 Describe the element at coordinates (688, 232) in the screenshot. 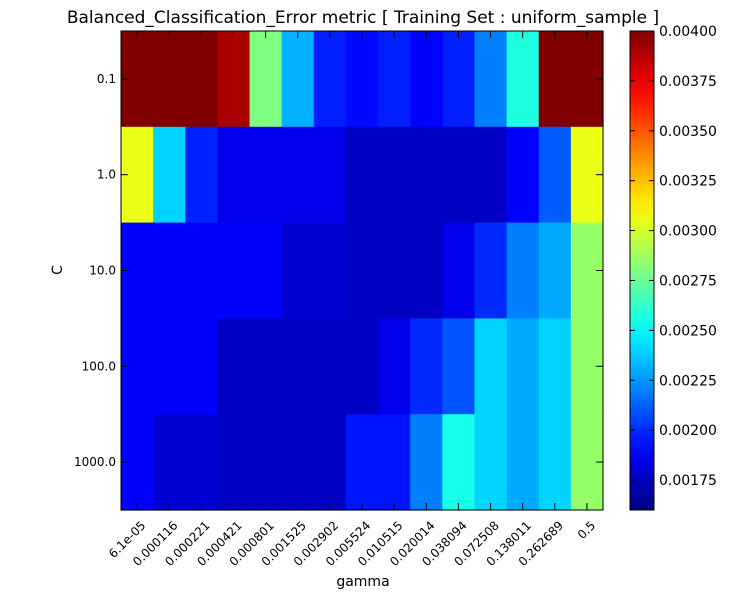

I see `colorbar-tick-label: 0.00300` at that location.